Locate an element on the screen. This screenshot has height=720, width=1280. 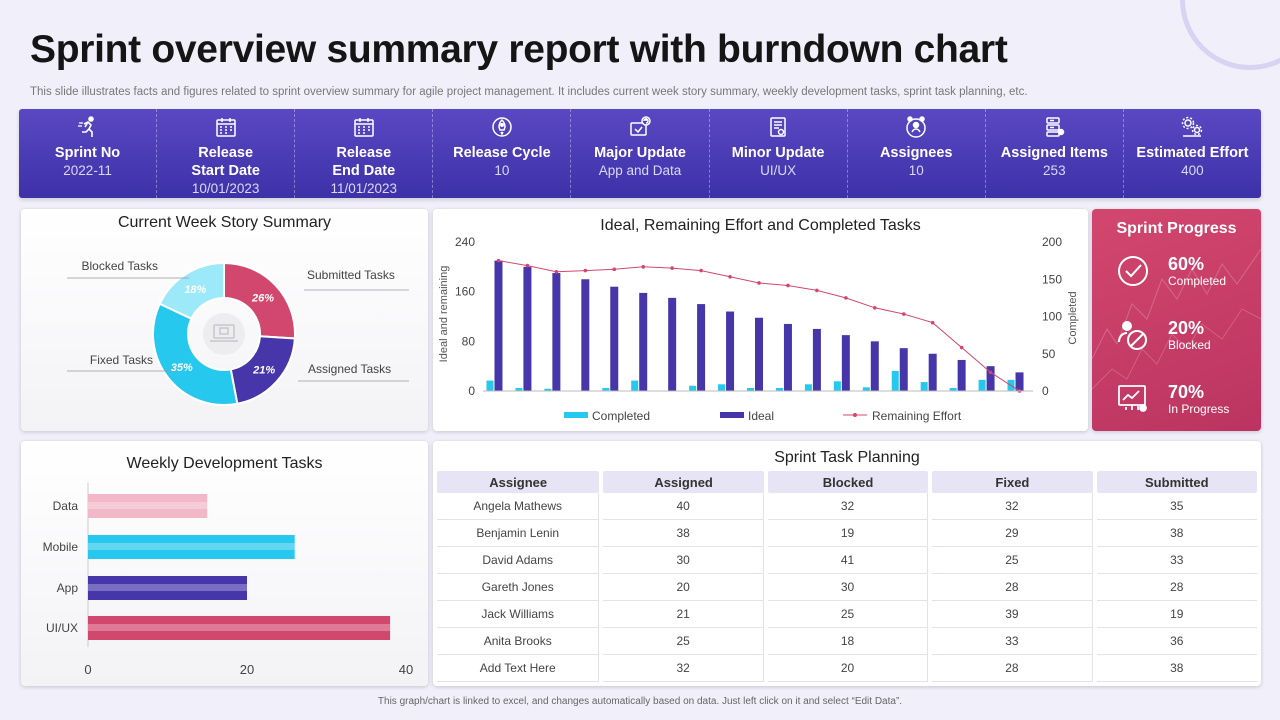
cell: 29 is located at coordinates (1012, 533).